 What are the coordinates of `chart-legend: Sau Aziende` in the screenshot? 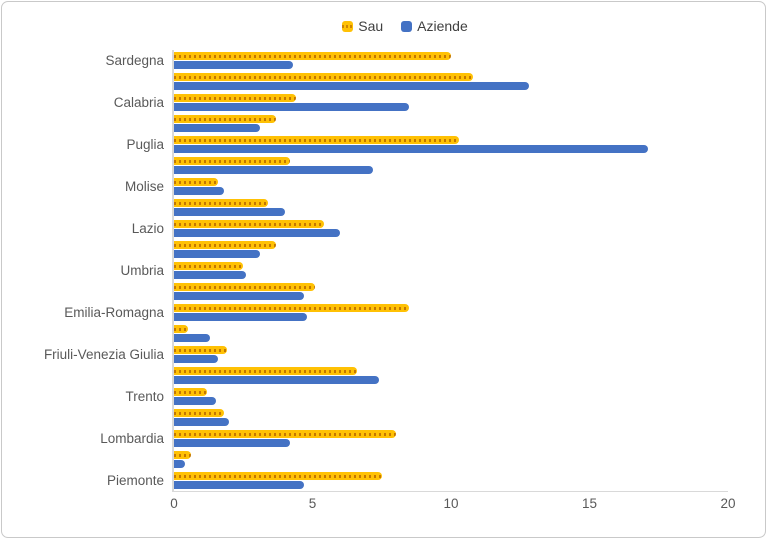 It's located at (405, 26).